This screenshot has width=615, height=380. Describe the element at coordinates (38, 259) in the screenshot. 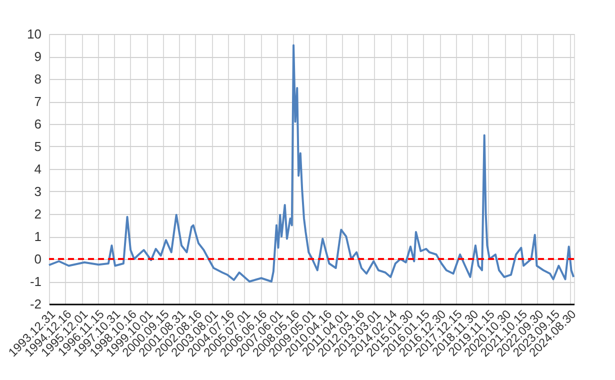

I see `y-tick-label: 0` at that location.